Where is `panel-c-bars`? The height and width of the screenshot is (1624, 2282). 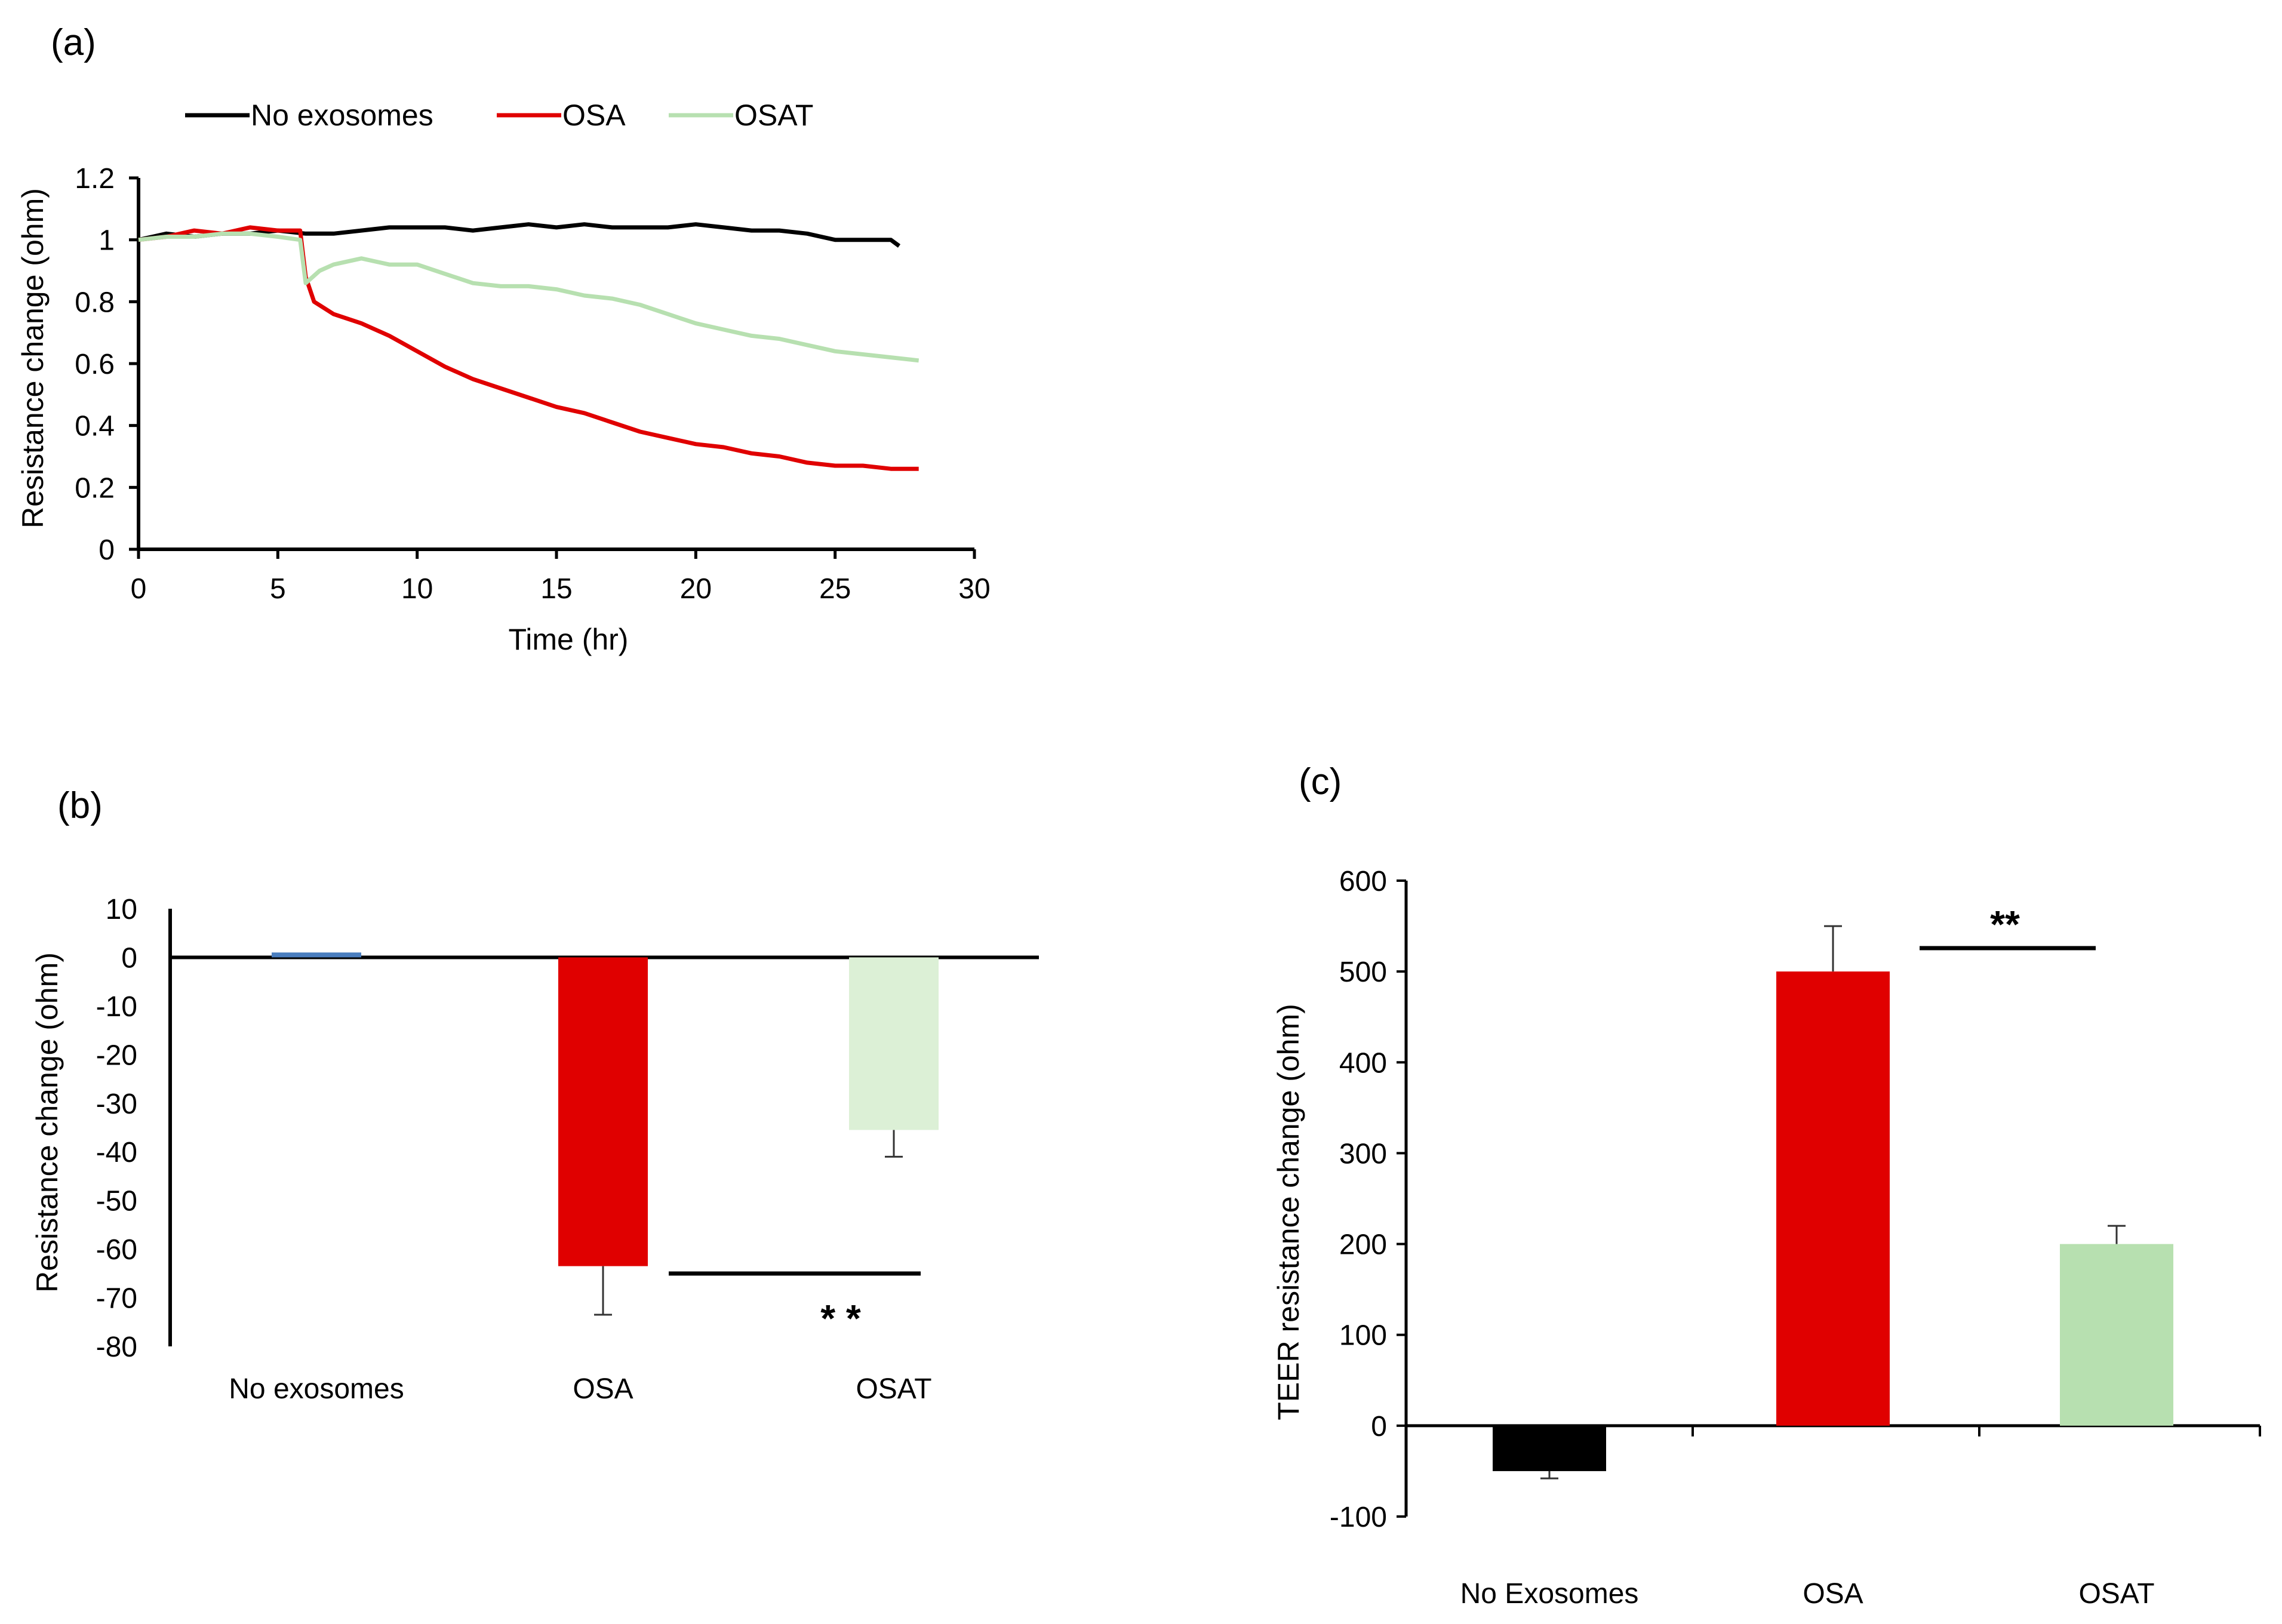
panel-c-bars is located at coordinates (1833, 1202).